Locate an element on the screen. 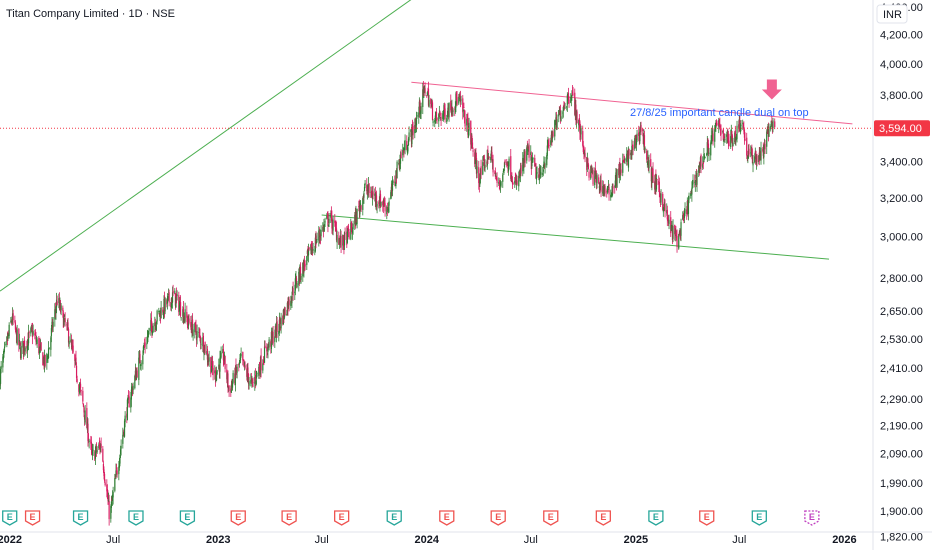 This screenshot has width=932, height=550. earnings-badge-icon is located at coordinates (289, 518).